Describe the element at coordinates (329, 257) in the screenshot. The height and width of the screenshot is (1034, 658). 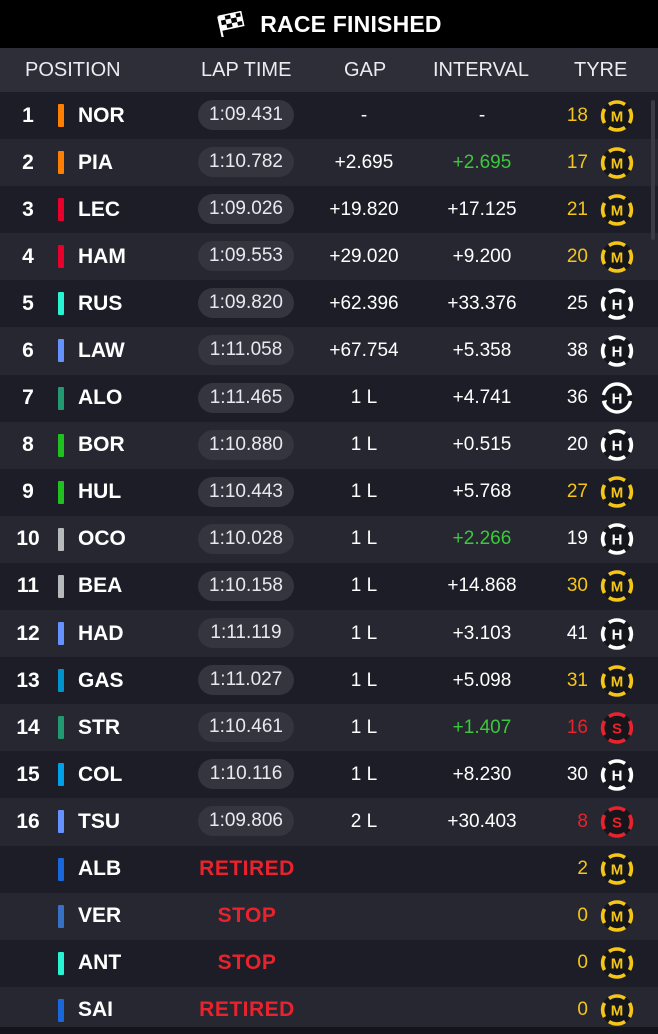
I see `table-row: 4 HAM 1:09.553 +29.020 +9.200 20 M` at that location.